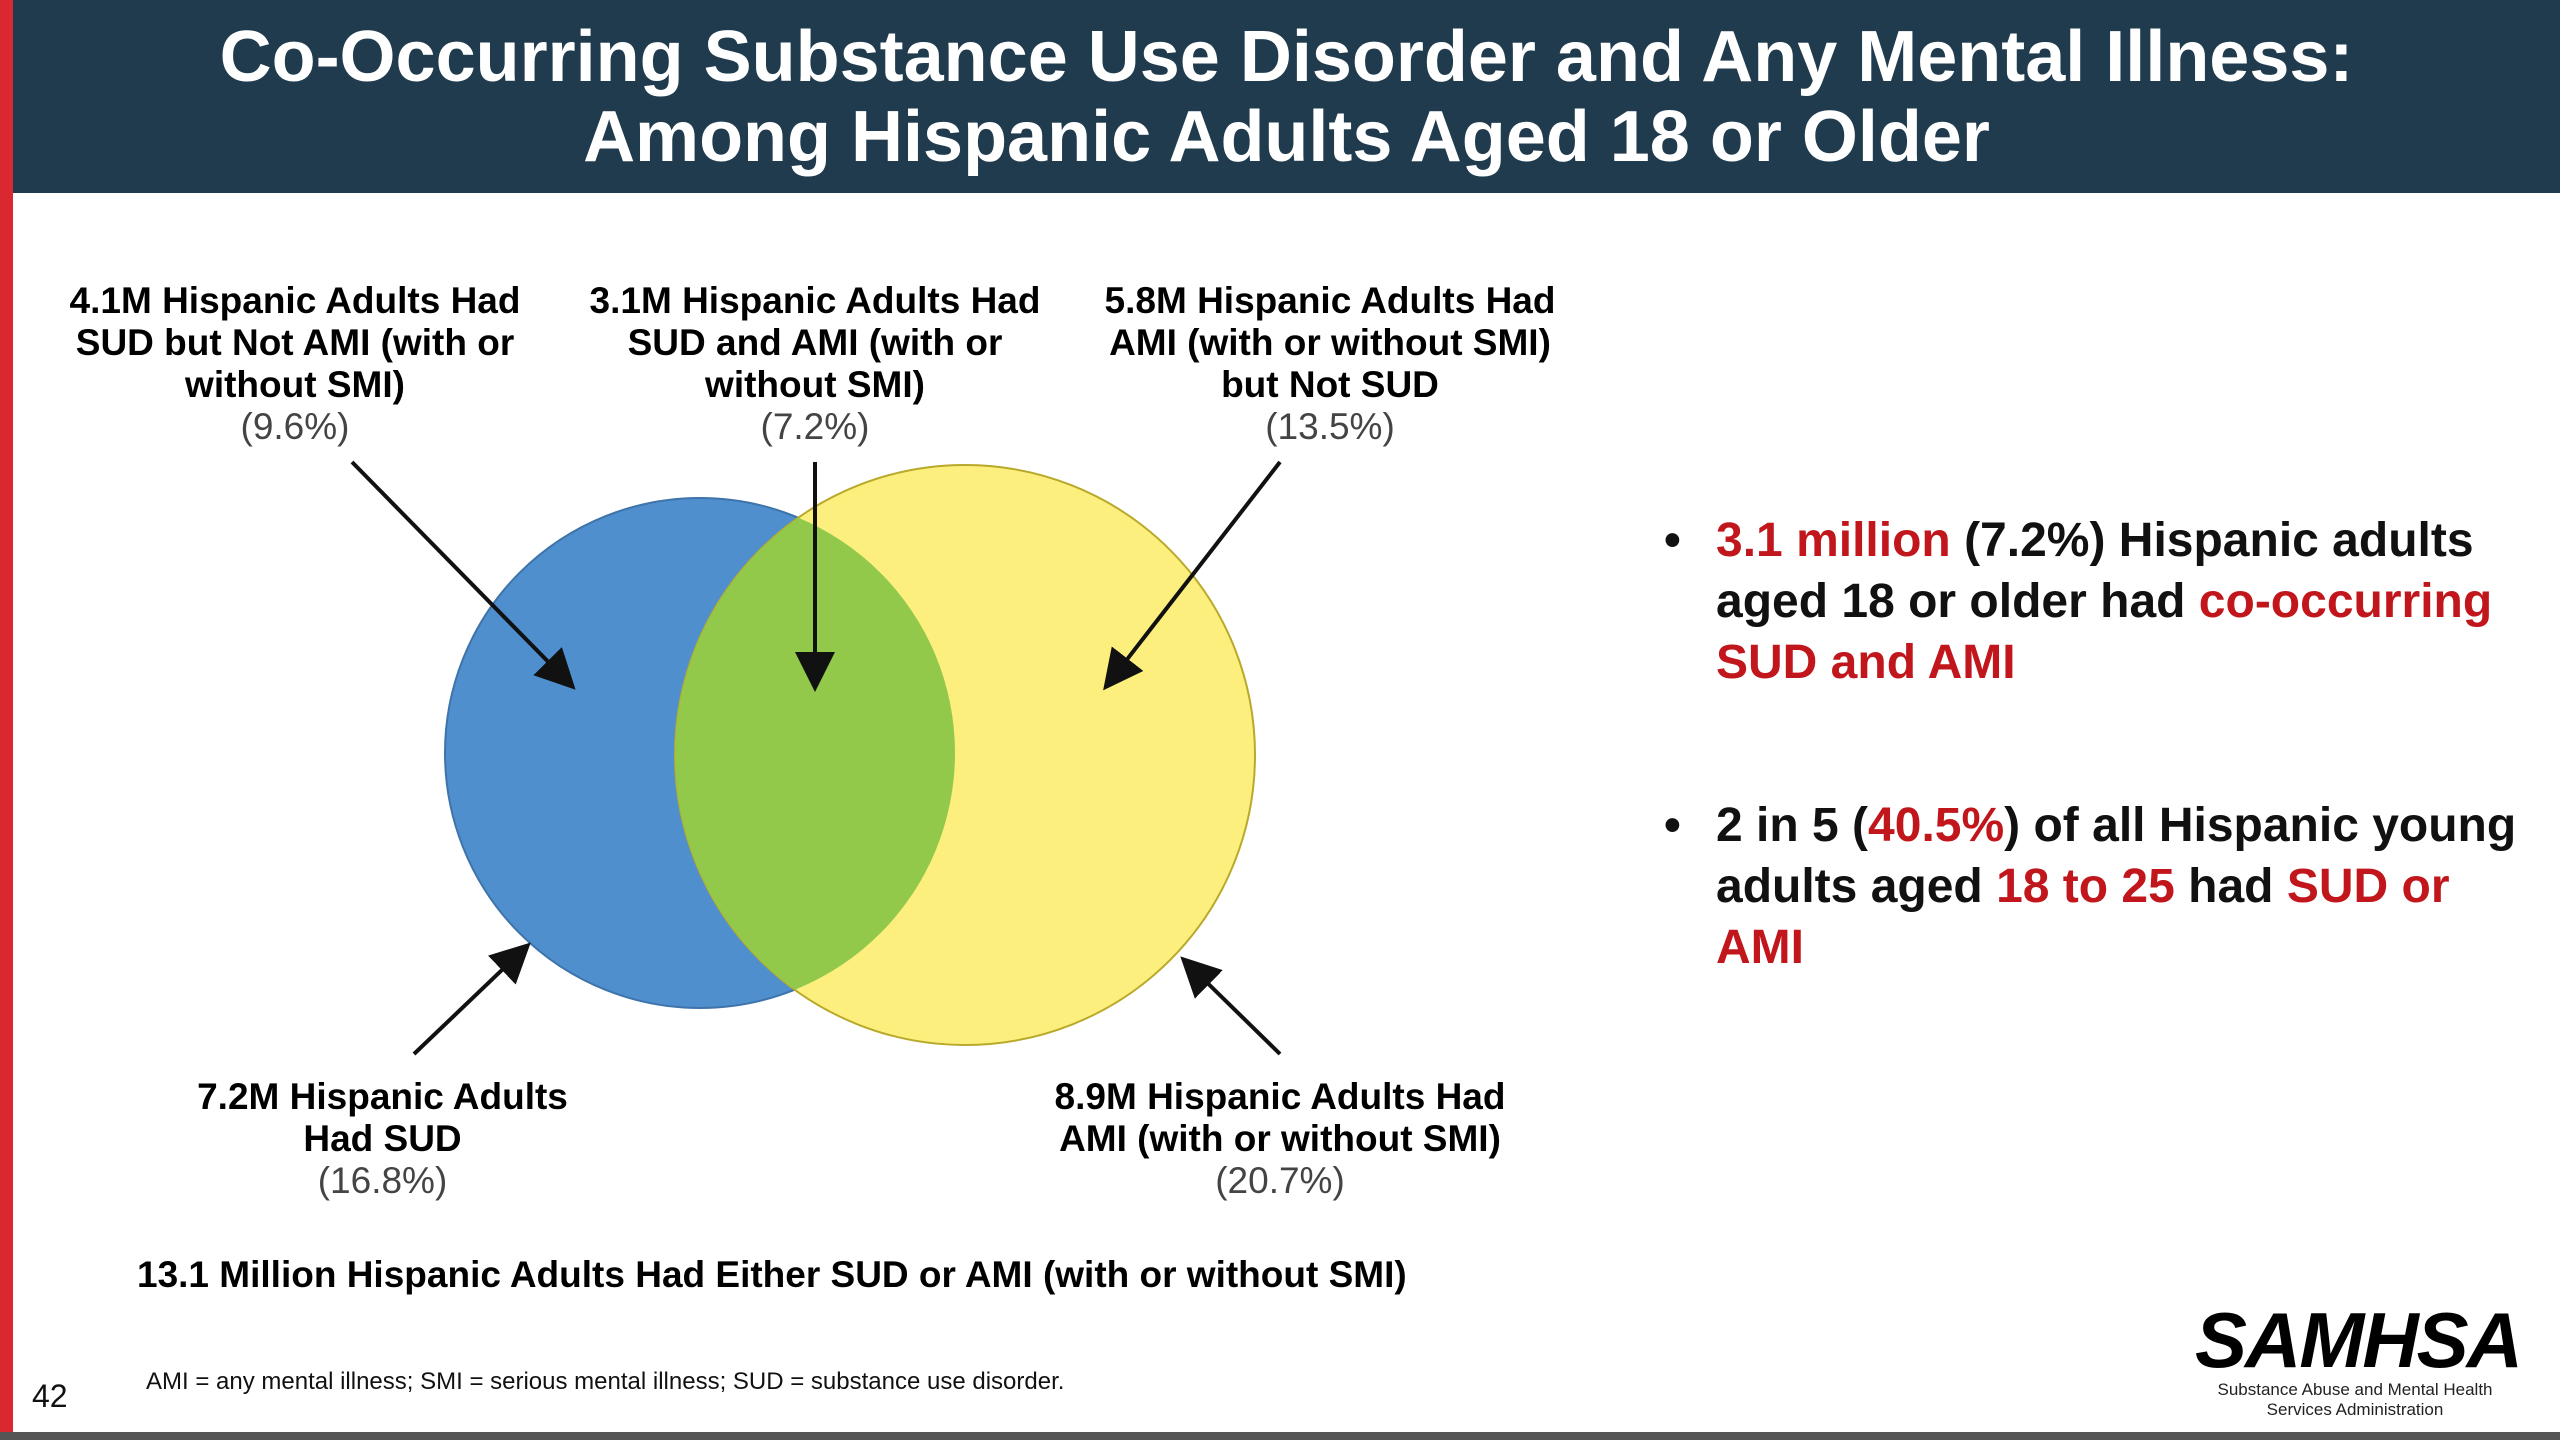  I want to click on bullet-2-text-a: 2 in 5 (, so click(1792, 825).